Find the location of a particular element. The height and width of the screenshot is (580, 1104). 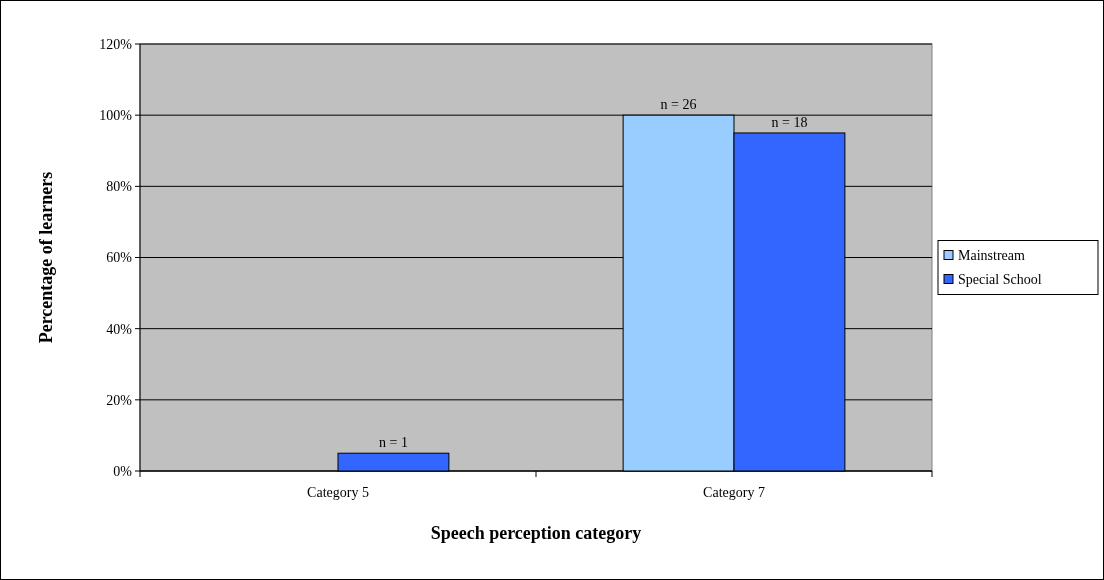

y-tick-label: 0% is located at coordinates (123, 471).